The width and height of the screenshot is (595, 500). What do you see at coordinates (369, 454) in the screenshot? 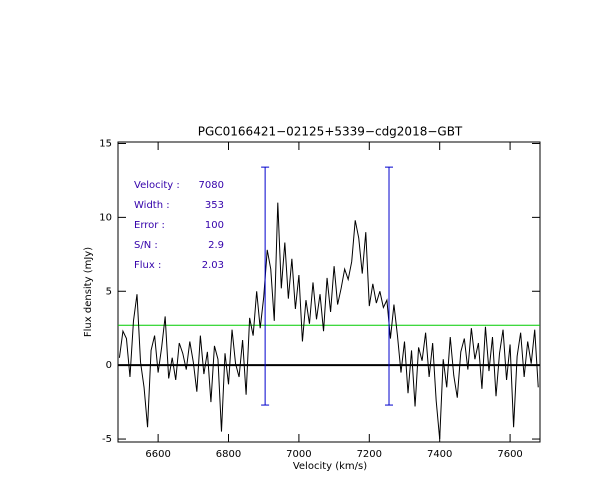
I see `x-tick-label: 7200` at bounding box center [369, 454].